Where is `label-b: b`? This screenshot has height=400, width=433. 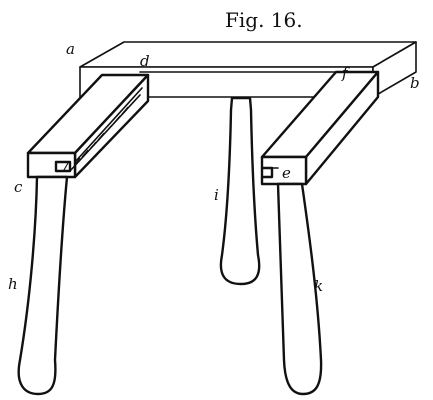 label-b: b is located at coordinates (415, 83).